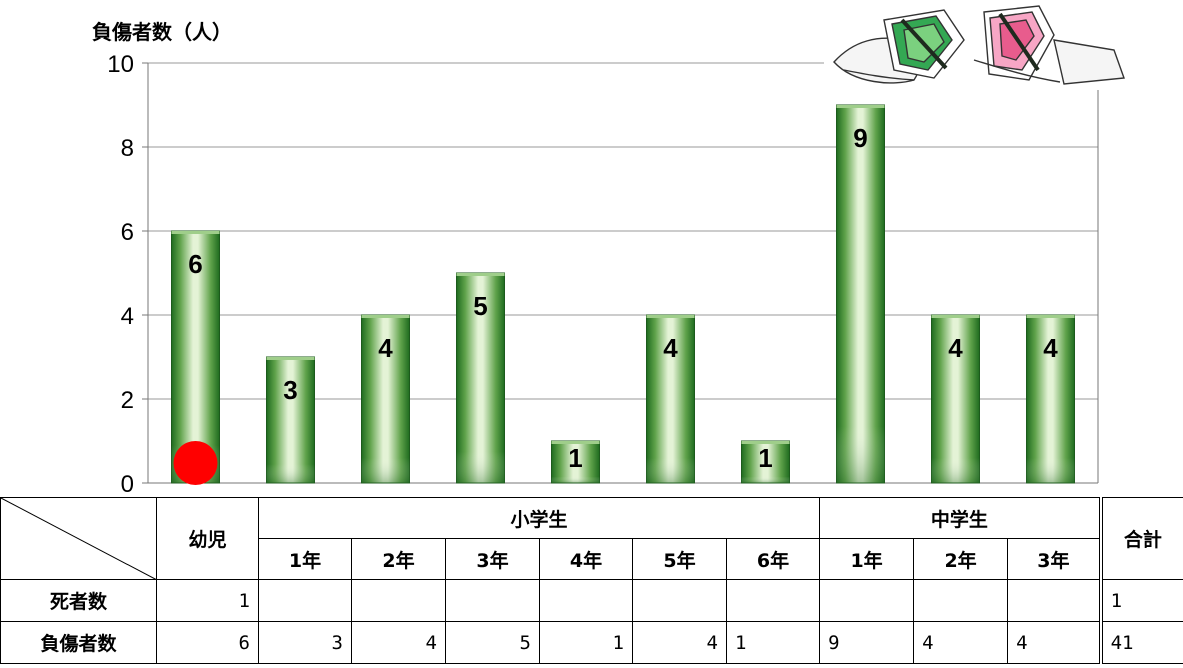  I want to click on header-elem-grade: 1年, so click(305, 559).